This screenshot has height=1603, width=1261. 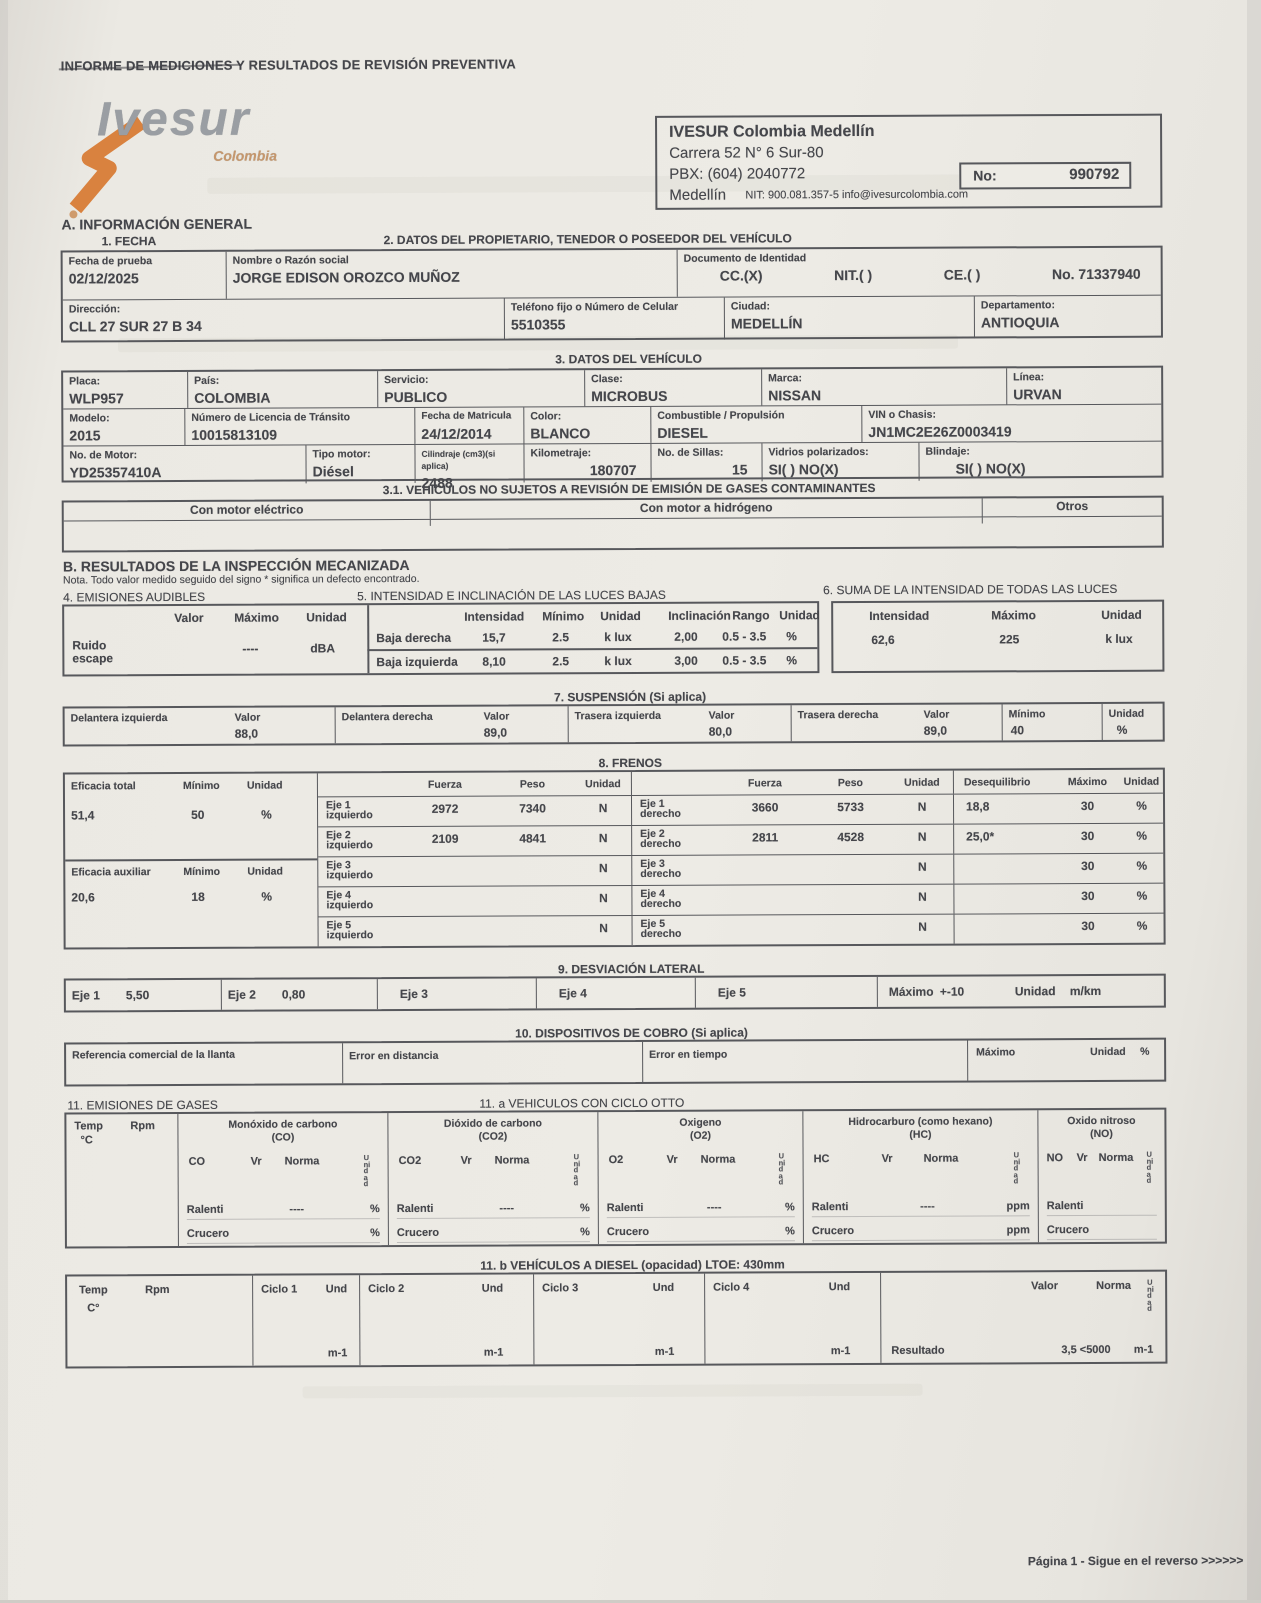 I want to click on pais-value: COLOMBIA, so click(x=282, y=398).